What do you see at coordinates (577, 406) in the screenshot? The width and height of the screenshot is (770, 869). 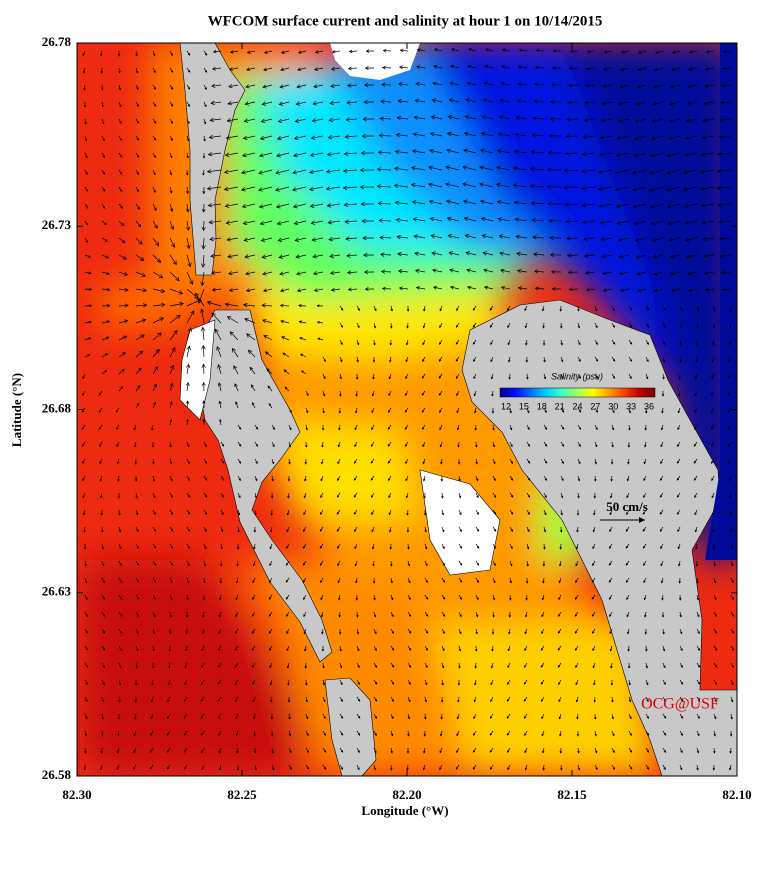 I see `colorbar-tick-label: 24` at bounding box center [577, 406].